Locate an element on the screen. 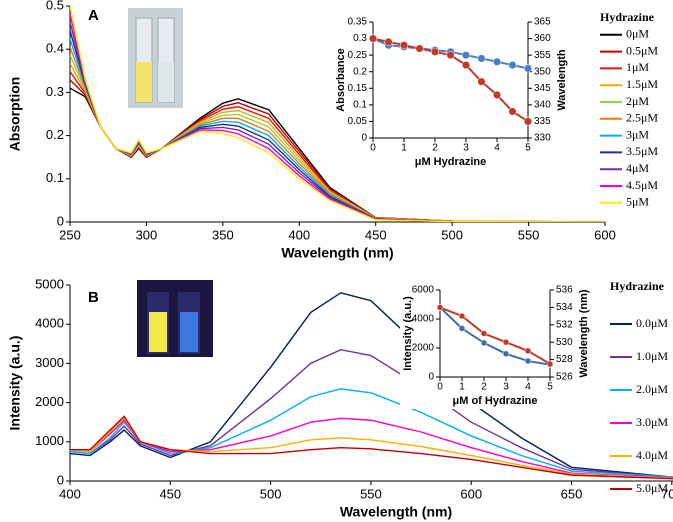  y2-tick-label: 330 is located at coordinates (542, 138).